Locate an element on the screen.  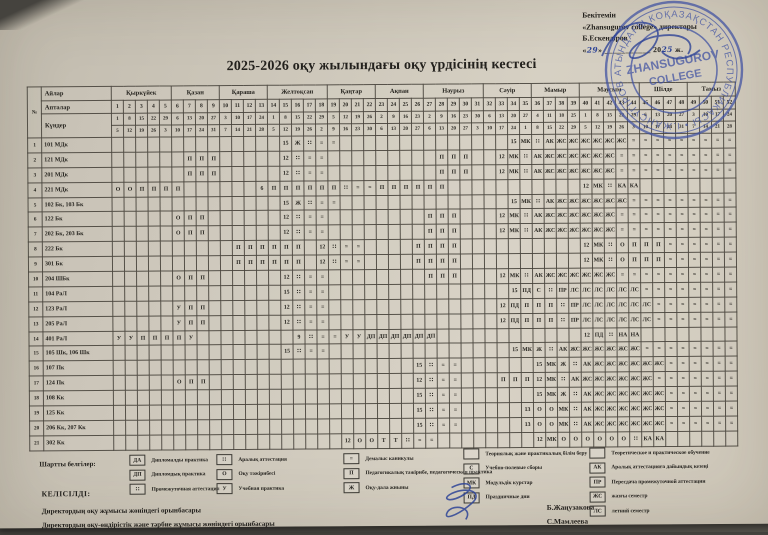
schedule-cell: 12 is located at coordinates (539, 440).